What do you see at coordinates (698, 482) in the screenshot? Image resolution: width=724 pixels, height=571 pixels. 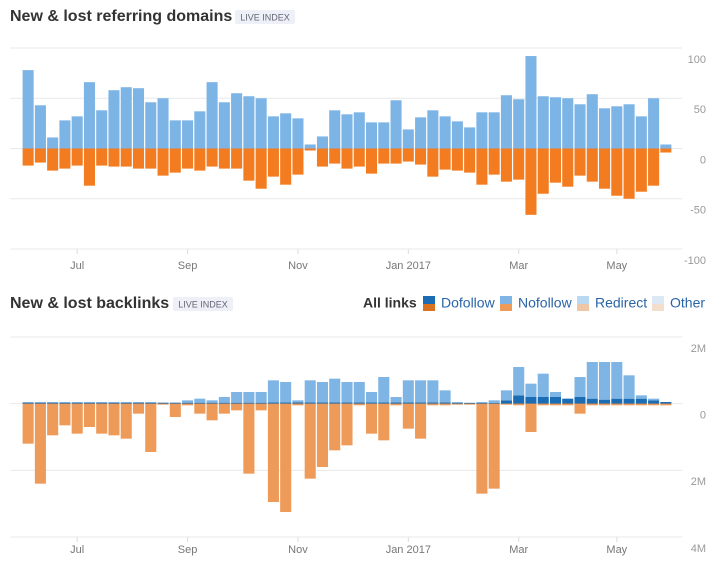 I see `y-tick-label: 2M` at bounding box center [698, 482].